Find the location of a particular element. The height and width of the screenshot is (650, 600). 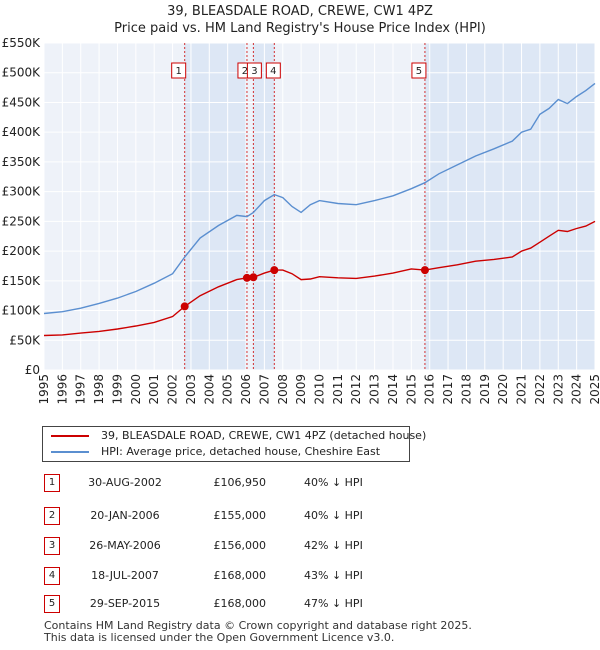

sale-hpi-diff: 47% ↓ HPI is located at coordinates (333, 603).